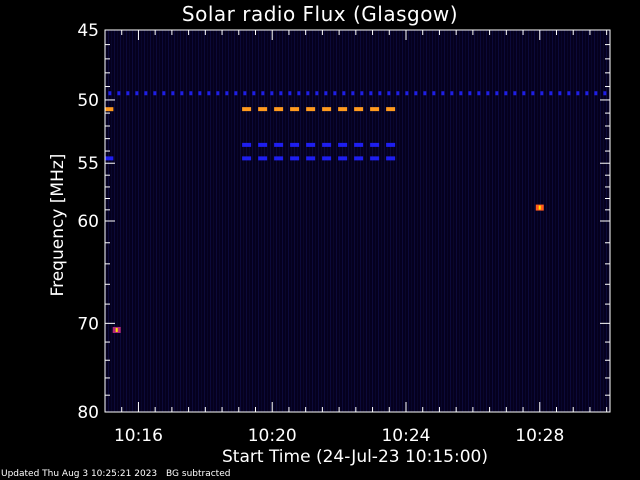 The height and width of the screenshot is (480, 640). What do you see at coordinates (539, 436) in the screenshot?
I see `x-tick-label: 10:28` at bounding box center [539, 436].